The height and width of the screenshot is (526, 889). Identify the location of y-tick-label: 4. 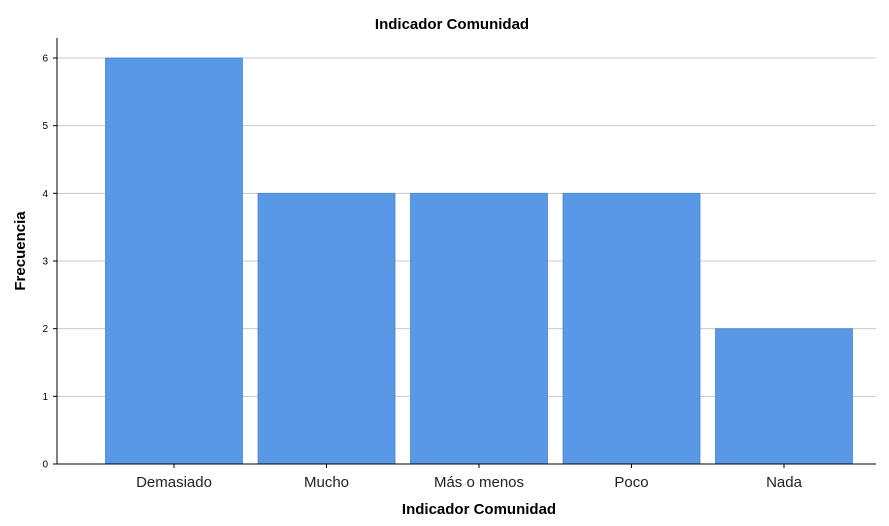
(45, 194).